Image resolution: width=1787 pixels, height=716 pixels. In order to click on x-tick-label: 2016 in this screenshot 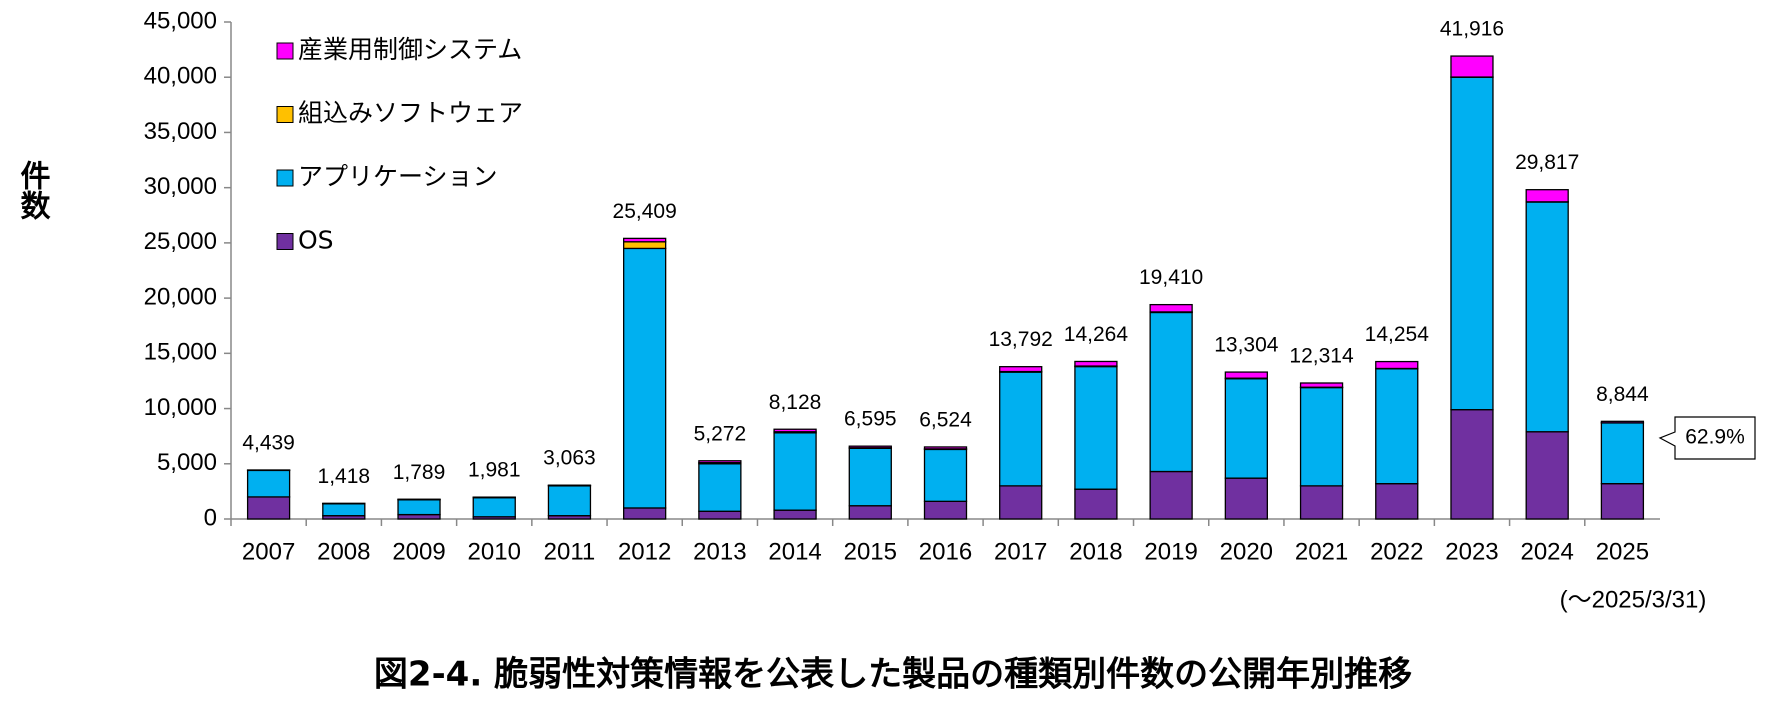, I will do `click(945, 551)`.